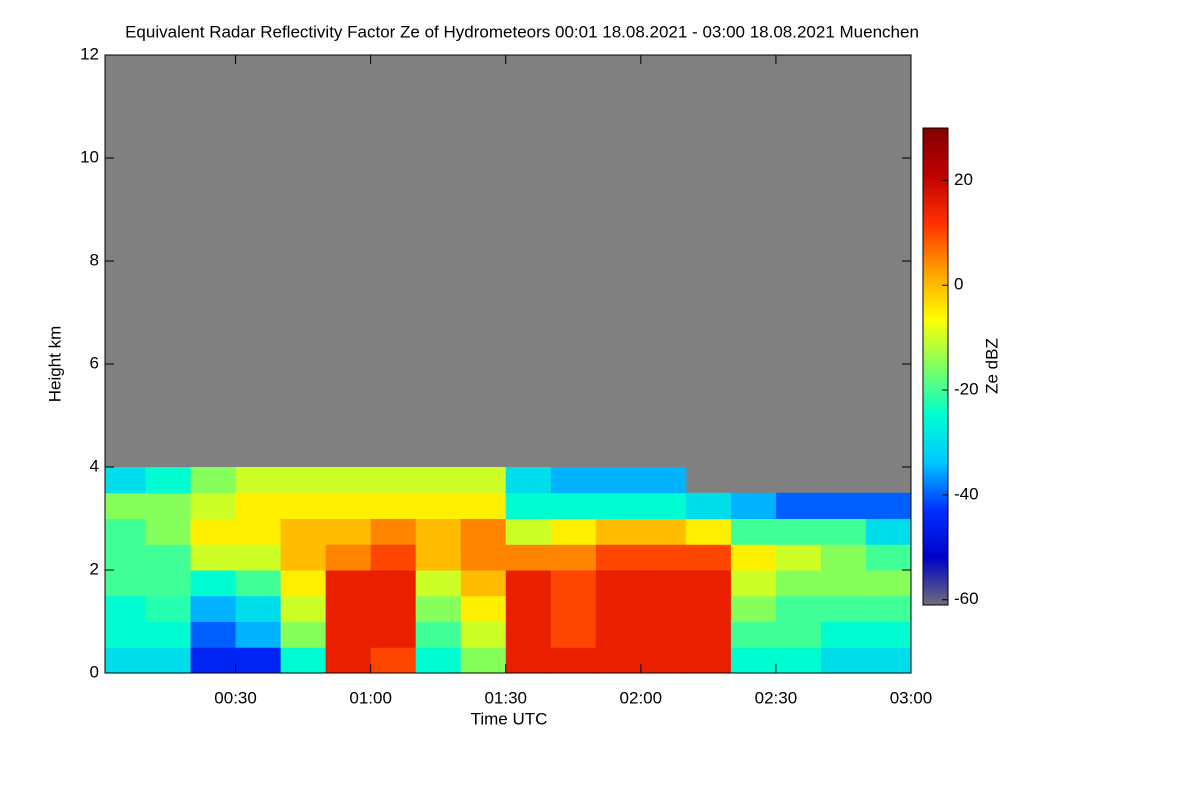 The image size is (1200, 800). I want to click on y-tick-label: 12, so click(89, 53).